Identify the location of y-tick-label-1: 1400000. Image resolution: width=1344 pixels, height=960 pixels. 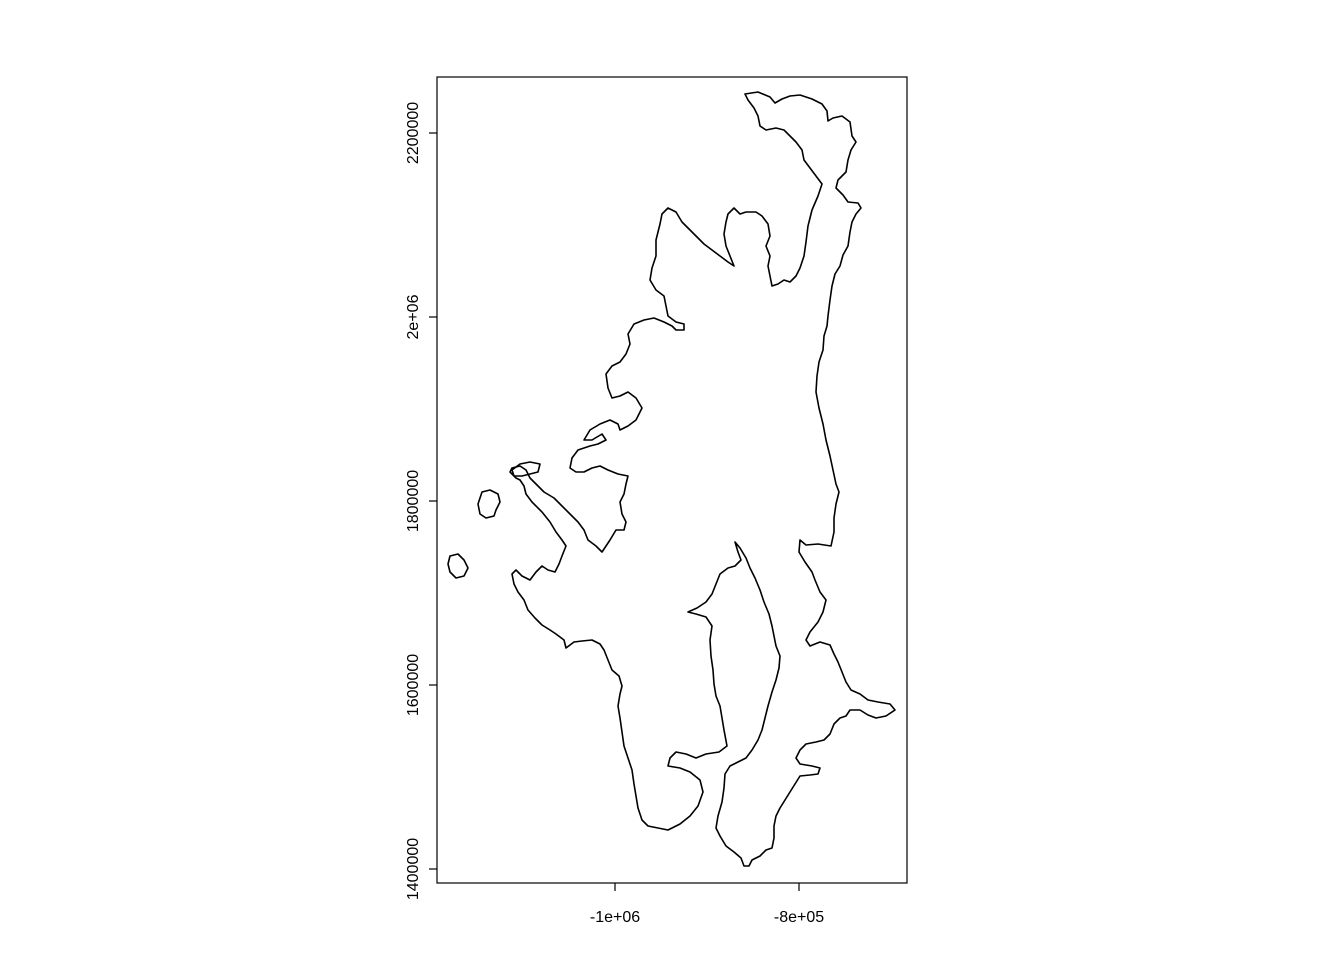
(413, 869).